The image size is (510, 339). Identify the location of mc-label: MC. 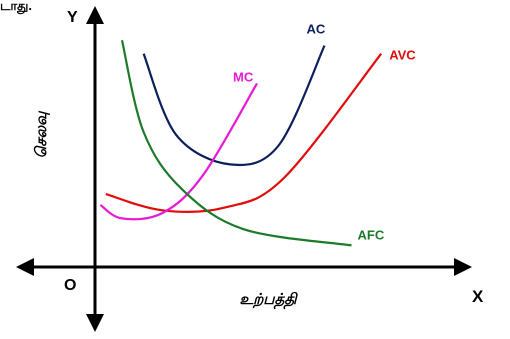
(243, 76).